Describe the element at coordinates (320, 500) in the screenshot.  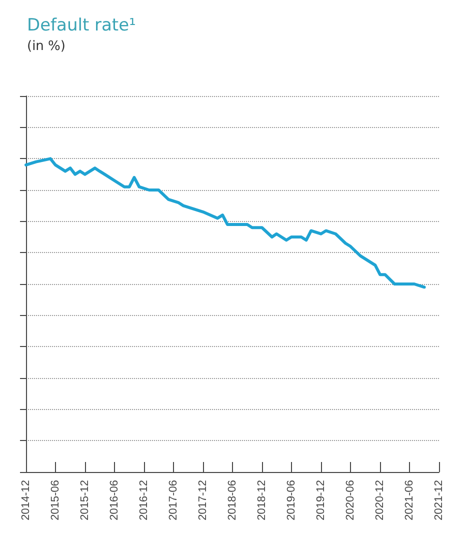
I see `x-tick-label: 2019-12` at that location.